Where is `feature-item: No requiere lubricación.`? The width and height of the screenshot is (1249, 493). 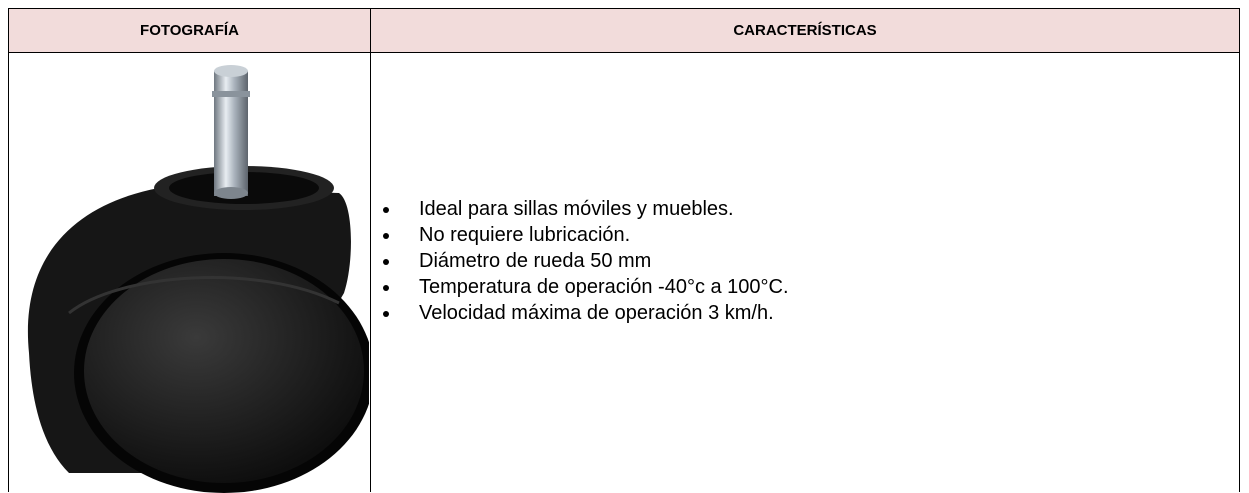
feature-item: No requiere lubricación. is located at coordinates (584, 235).